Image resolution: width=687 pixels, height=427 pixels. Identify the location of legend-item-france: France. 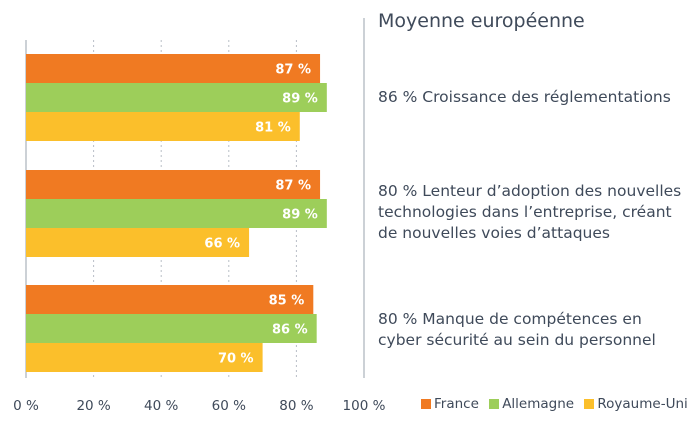
(450, 404).